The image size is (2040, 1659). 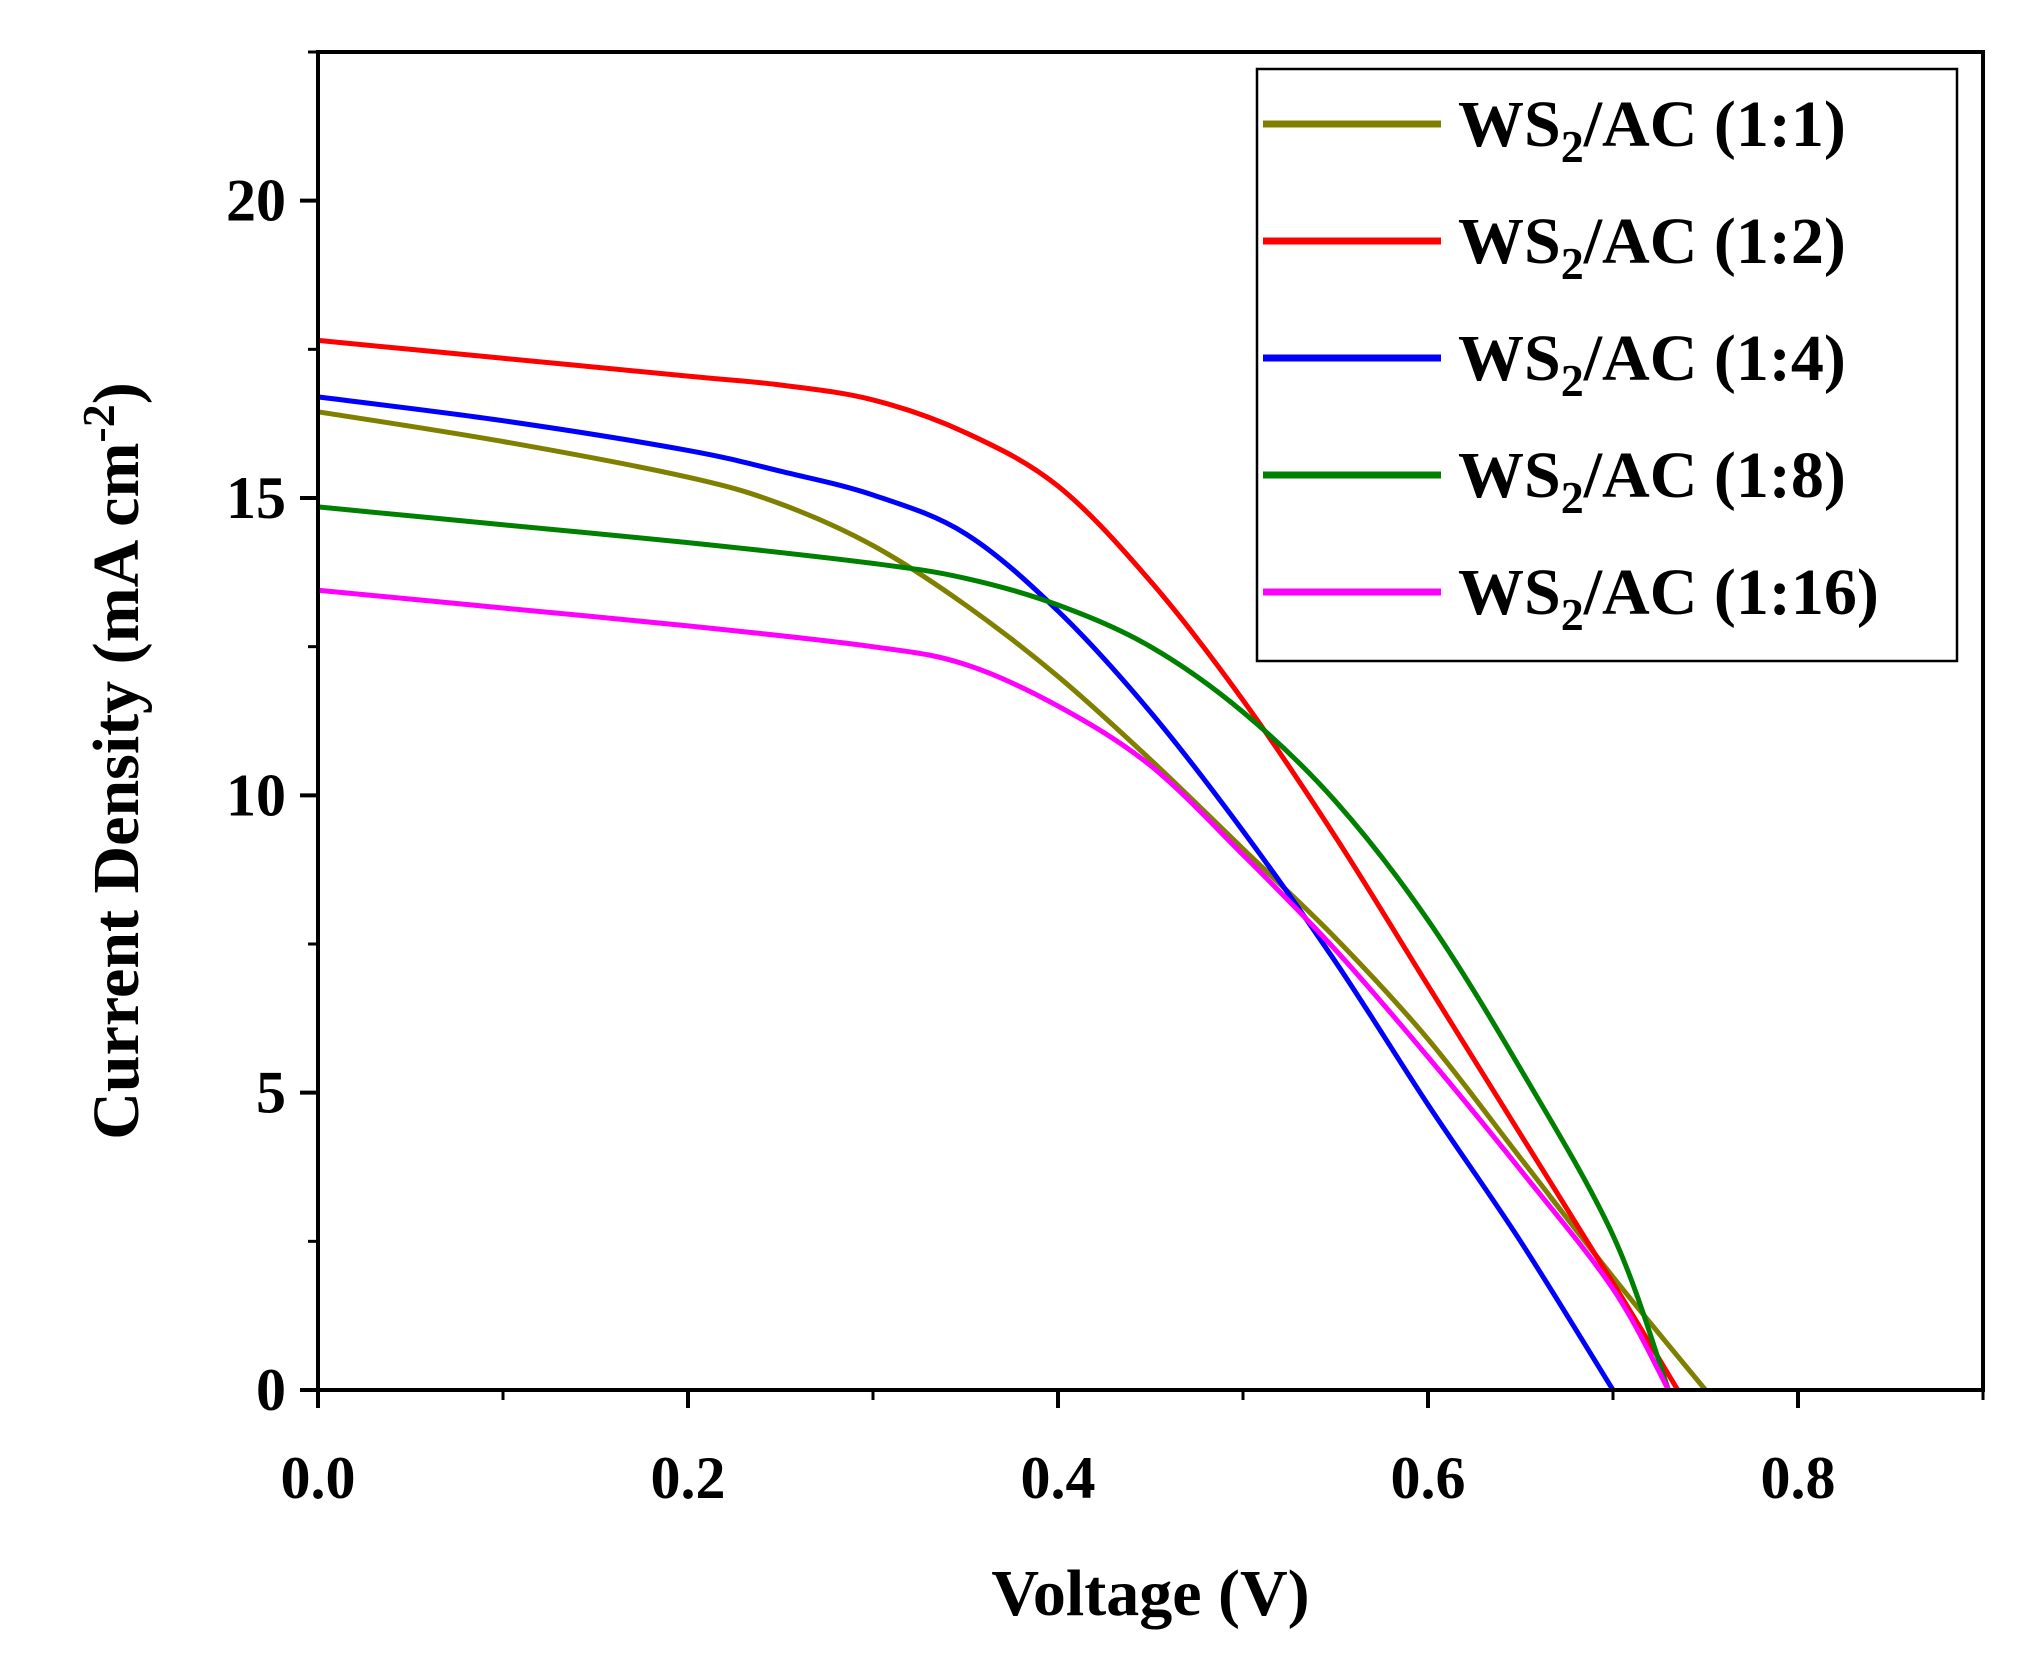 I want to click on y-axis-title: Current Density (mA cm-2), so click(x=113, y=760).